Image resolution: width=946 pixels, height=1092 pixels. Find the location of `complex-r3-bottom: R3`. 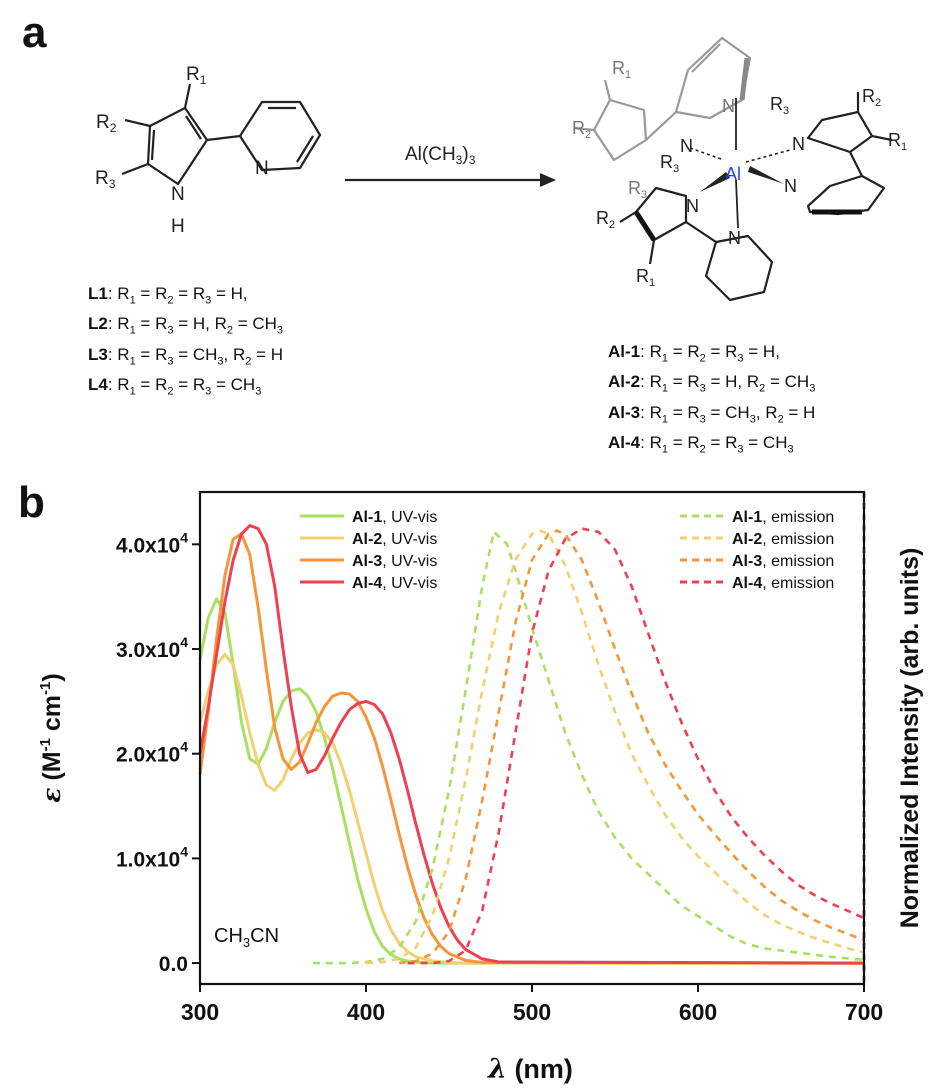

complex-r3-bottom: R3 is located at coordinates (637, 189).